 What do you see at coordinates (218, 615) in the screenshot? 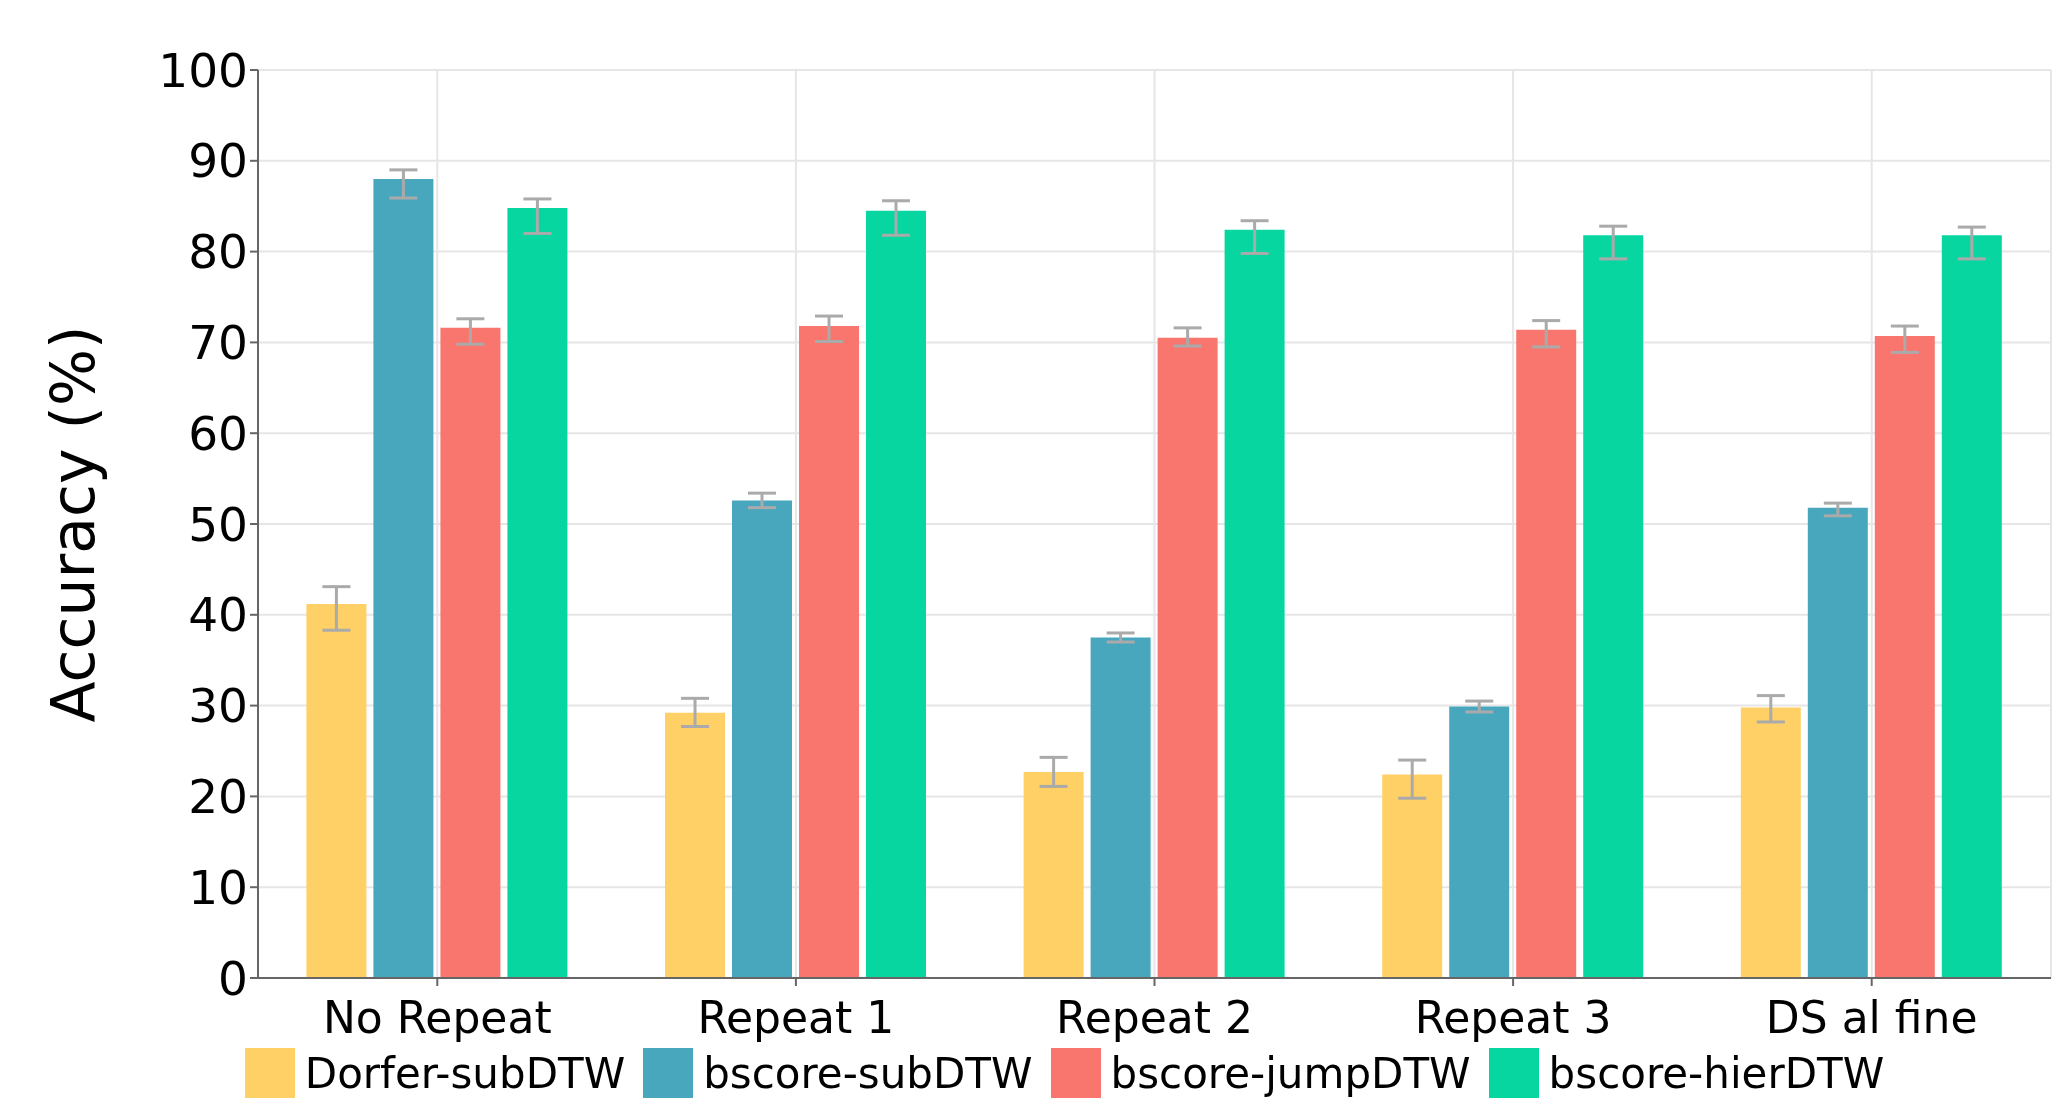
I see `y-tick-label: 40` at bounding box center [218, 615].